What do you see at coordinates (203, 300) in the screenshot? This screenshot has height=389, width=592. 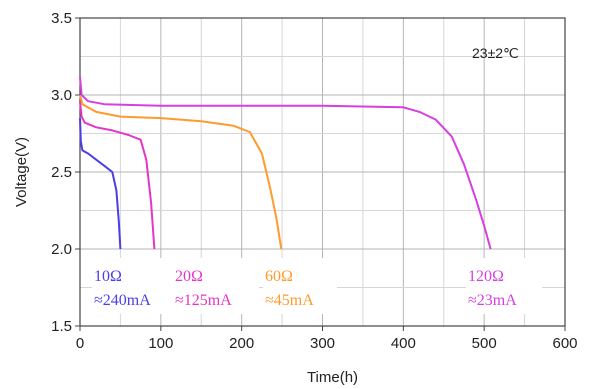 I see `series-current-label: ≈125mA` at bounding box center [203, 300].